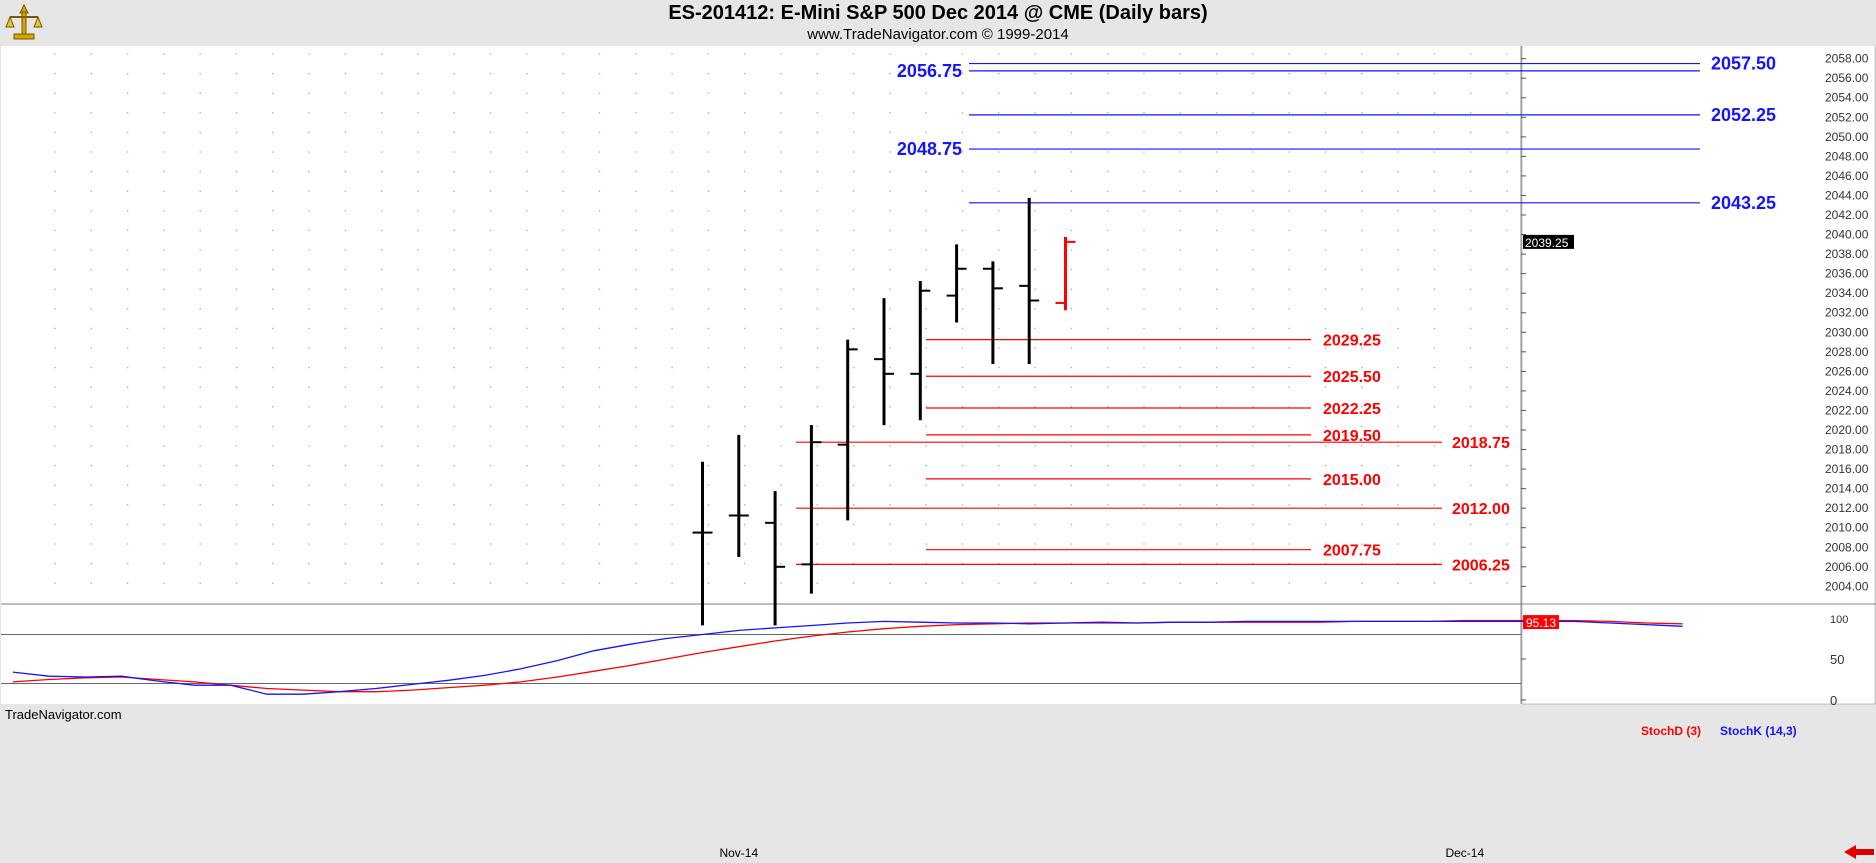 This screenshot has height=863, width=1876. Describe the element at coordinates (1847, 391) in the screenshot. I see `price-tick-label: 2024.00` at that location.